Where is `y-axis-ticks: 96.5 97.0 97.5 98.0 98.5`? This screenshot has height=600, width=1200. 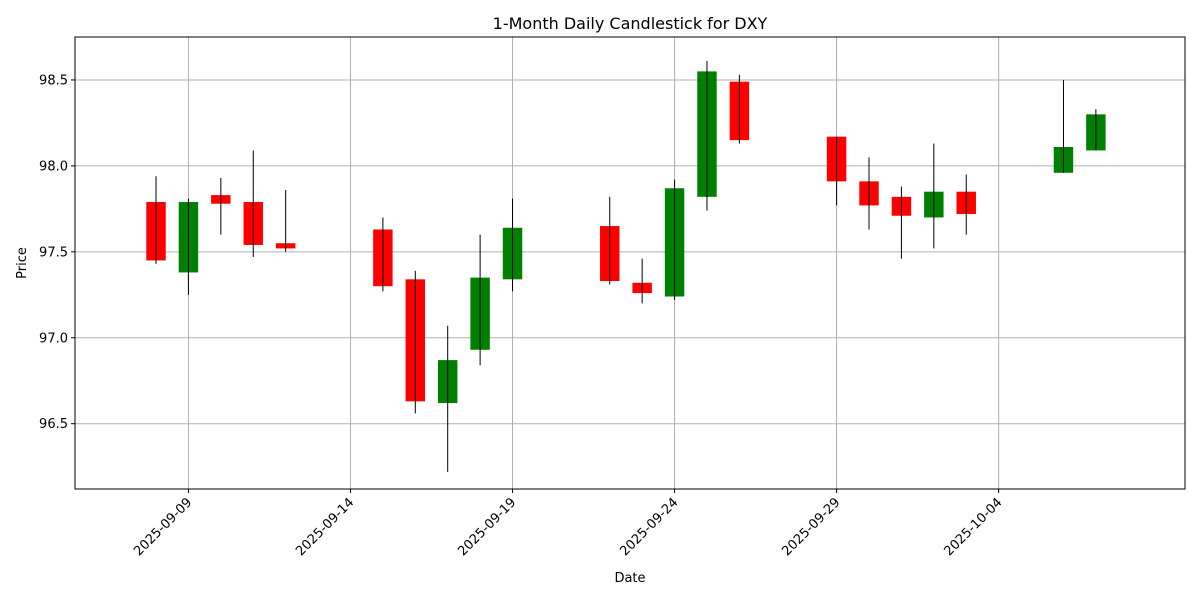 y-axis-ticks: 96.5 97.0 97.5 98.0 98.5 is located at coordinates (57, 252).